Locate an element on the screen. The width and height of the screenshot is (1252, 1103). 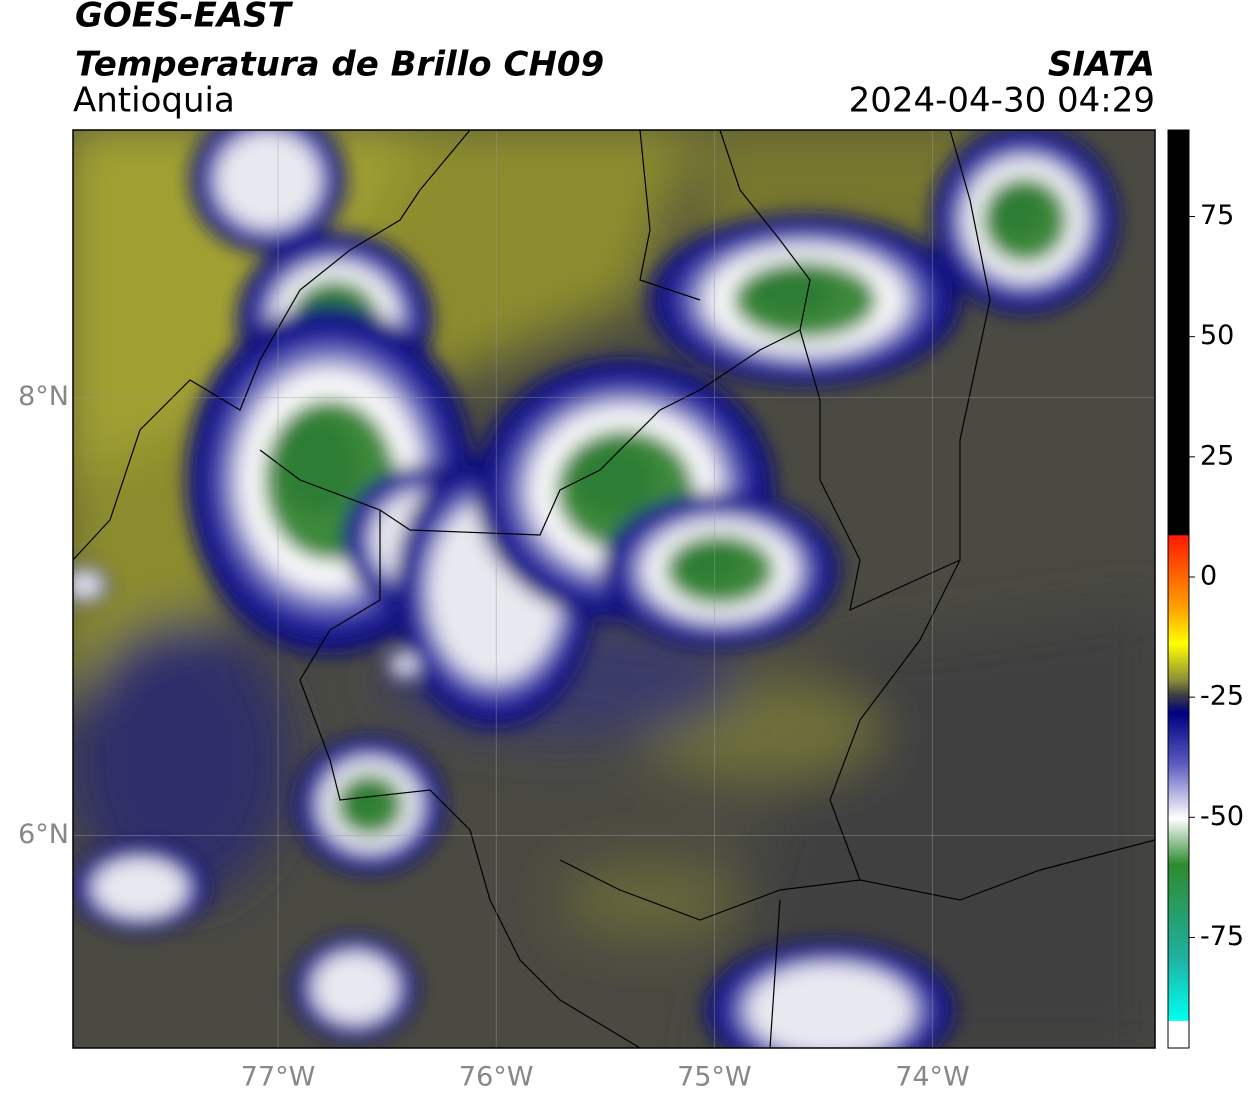
region: Antioquia is located at coordinates (154, 101).